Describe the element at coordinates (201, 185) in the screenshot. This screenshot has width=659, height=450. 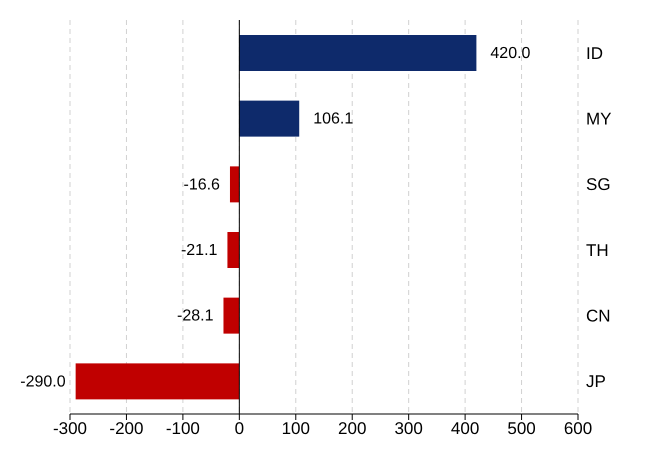
I see `data-label: -16.6` at that location.